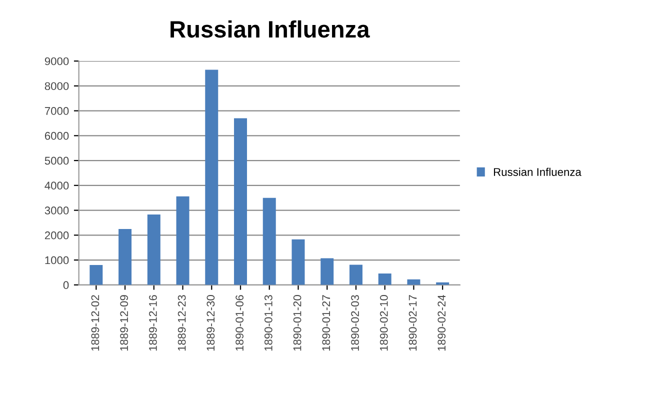  Describe the element at coordinates (56, 136) in the screenshot. I see `y-tick-label: 6000` at that location.